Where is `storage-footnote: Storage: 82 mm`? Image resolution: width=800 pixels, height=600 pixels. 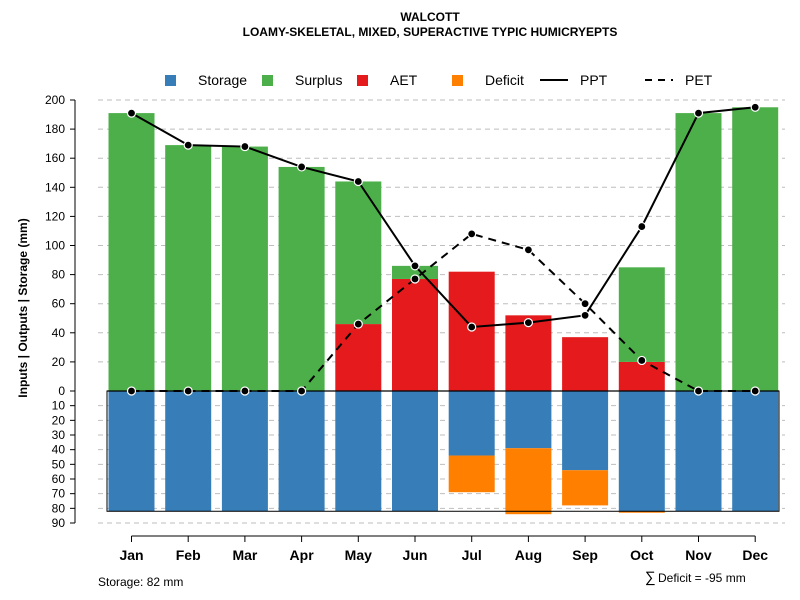
storage-footnote: Storage: 82 mm is located at coordinates (140, 582).